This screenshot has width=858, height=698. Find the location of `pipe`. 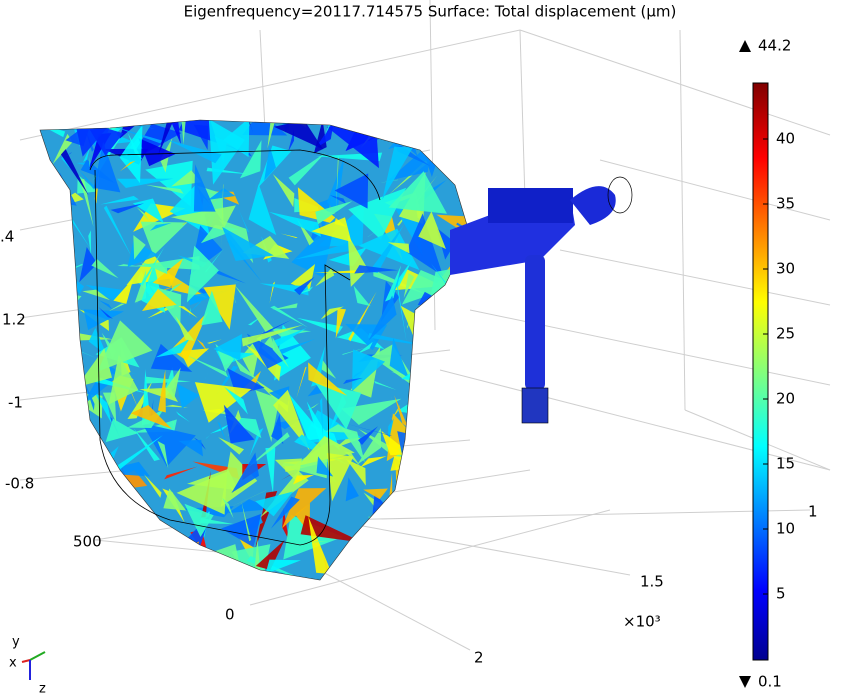

pipe is located at coordinates (541, 300).